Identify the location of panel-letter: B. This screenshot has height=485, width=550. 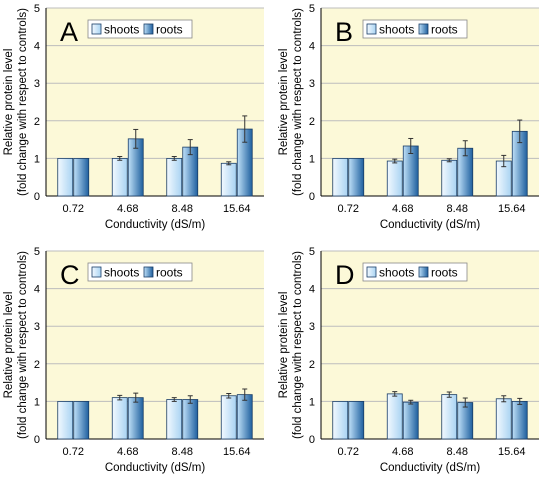
(344, 32).